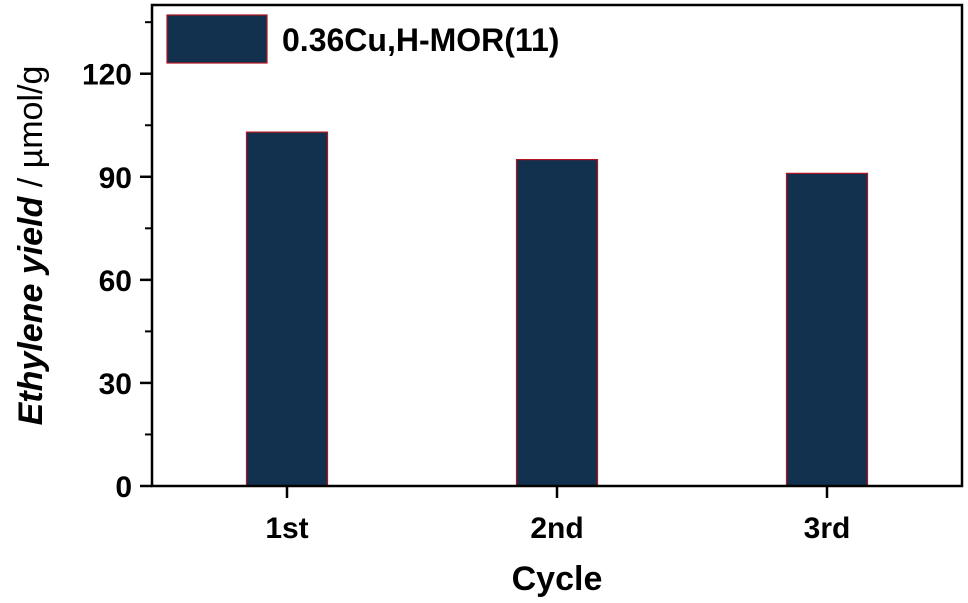  What do you see at coordinates (115, 281) in the screenshot?
I see `y-tick-label-60: 60` at bounding box center [115, 281].